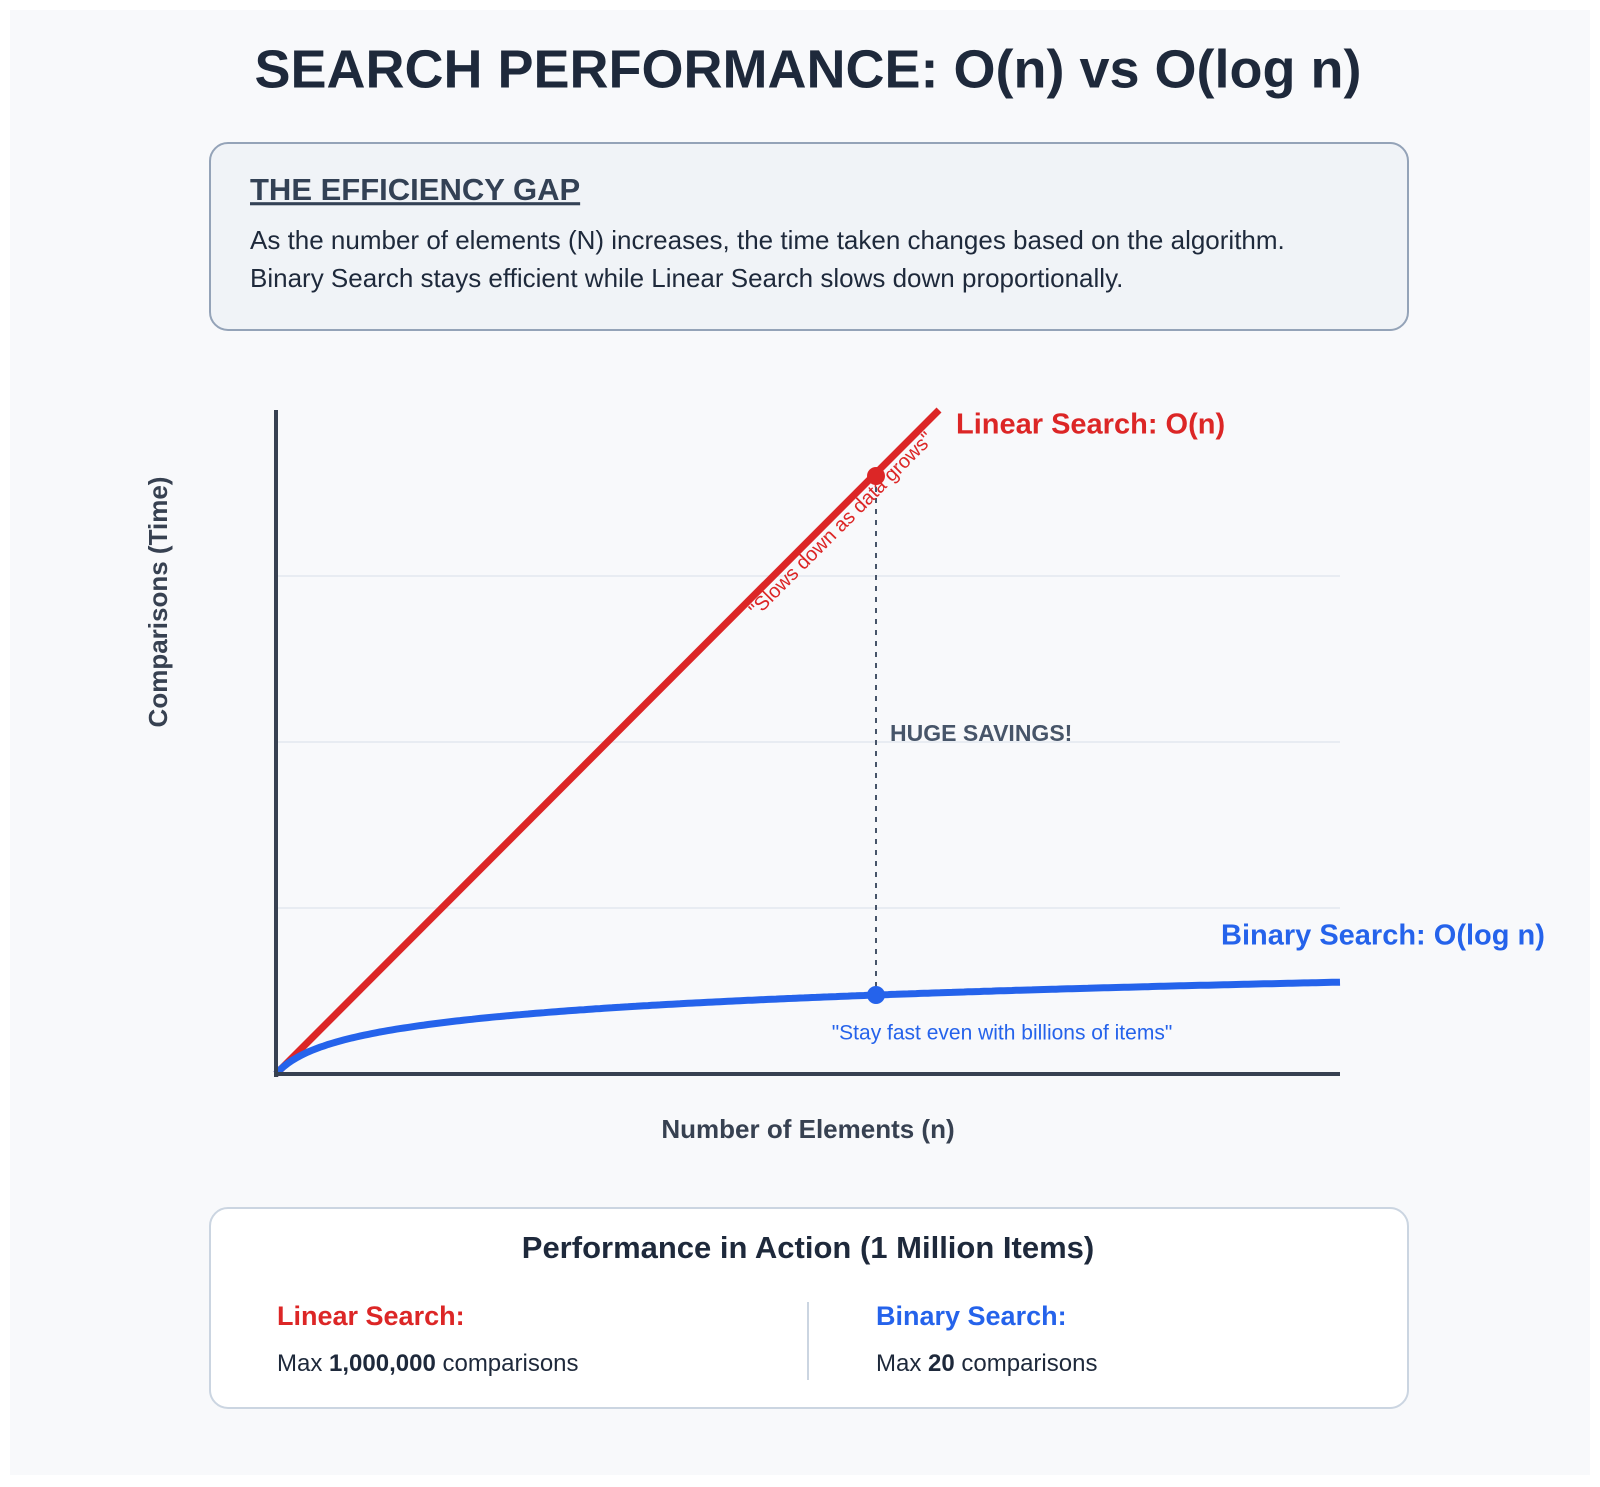 The width and height of the screenshot is (1600, 1487). Describe the element at coordinates (415, 189) in the screenshot. I see `intro-heading: THE EFFICIENCY GAP` at that location.